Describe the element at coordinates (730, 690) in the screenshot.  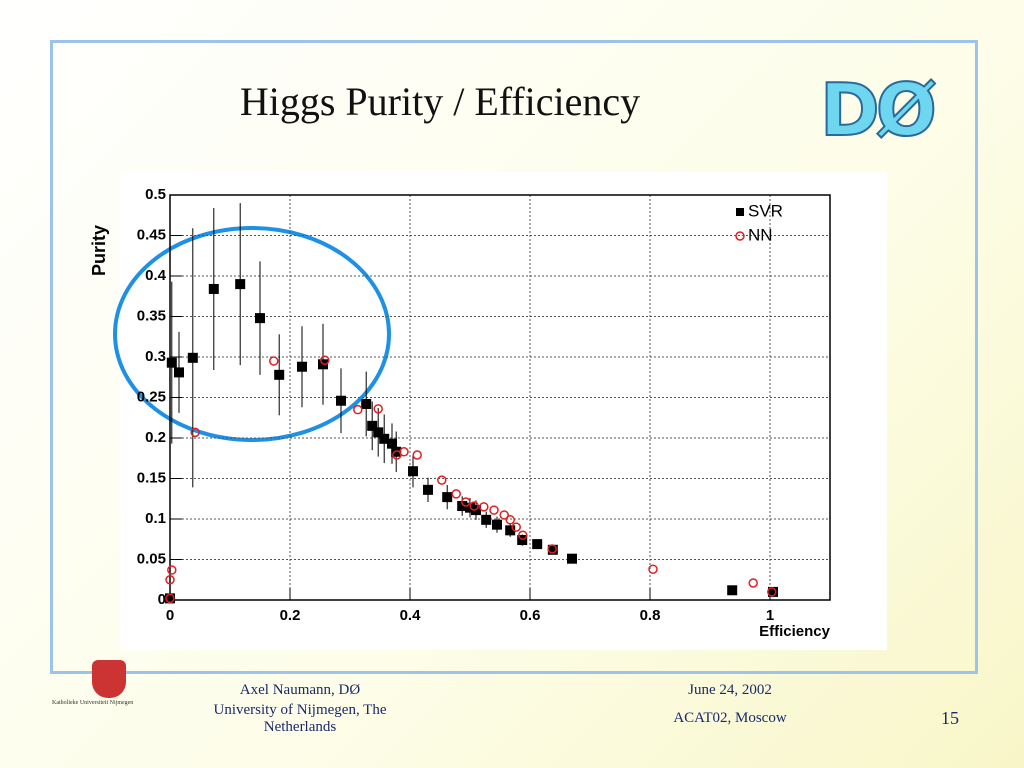
I see `footer-date: June 24, 2002` at that location.